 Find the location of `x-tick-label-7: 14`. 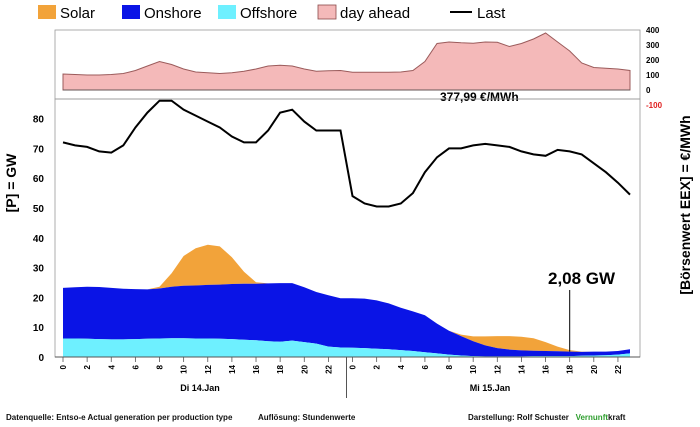

x-tick-label-7: 14 is located at coordinates (232, 368).